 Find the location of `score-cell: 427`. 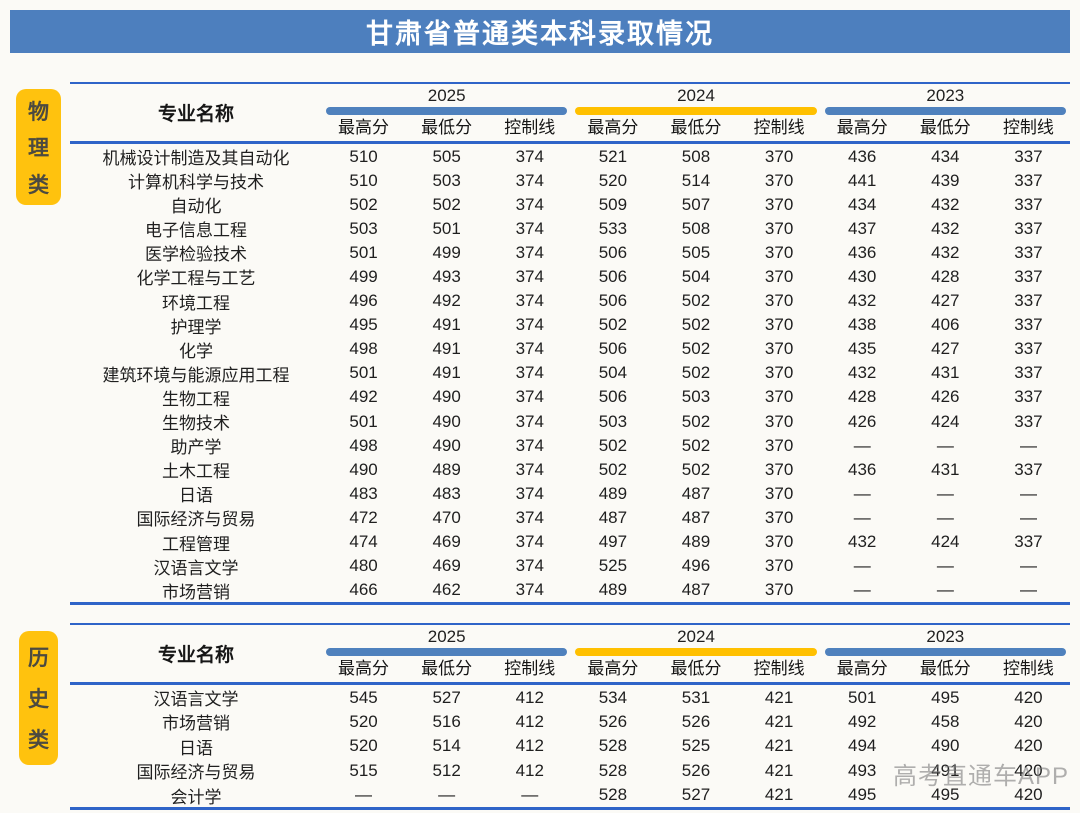

score-cell: 427 is located at coordinates (945, 349).